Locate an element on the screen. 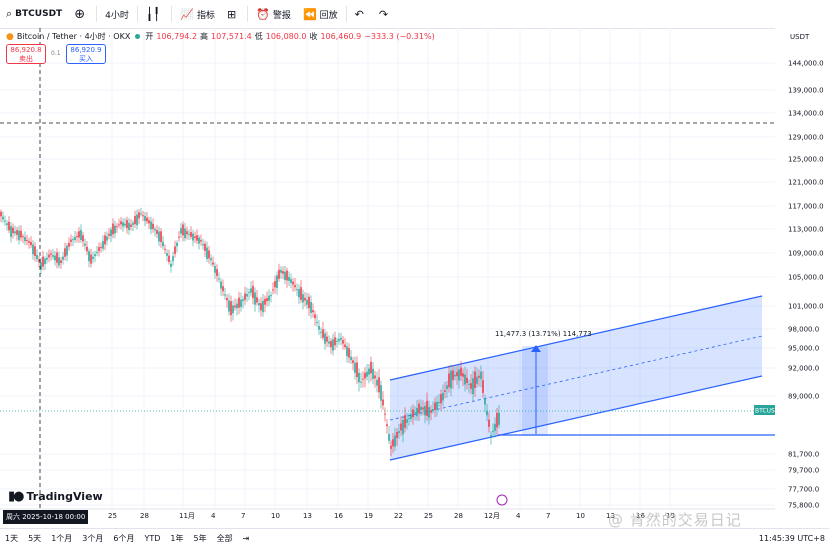 The image size is (829, 548). range-ytd: YTD is located at coordinates (152, 538).